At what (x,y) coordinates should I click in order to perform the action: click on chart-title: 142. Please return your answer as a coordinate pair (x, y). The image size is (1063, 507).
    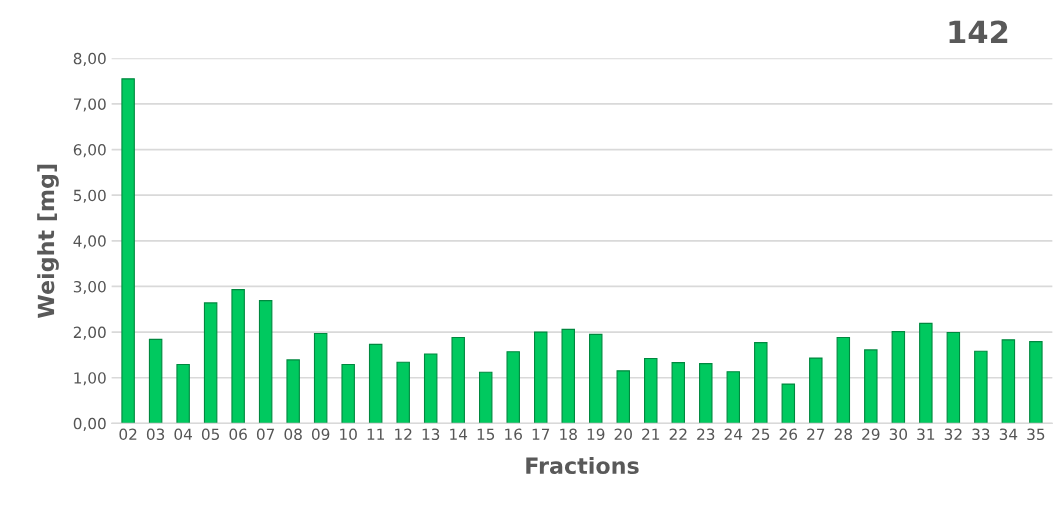
    Looking at the image, I should click on (978, 32).